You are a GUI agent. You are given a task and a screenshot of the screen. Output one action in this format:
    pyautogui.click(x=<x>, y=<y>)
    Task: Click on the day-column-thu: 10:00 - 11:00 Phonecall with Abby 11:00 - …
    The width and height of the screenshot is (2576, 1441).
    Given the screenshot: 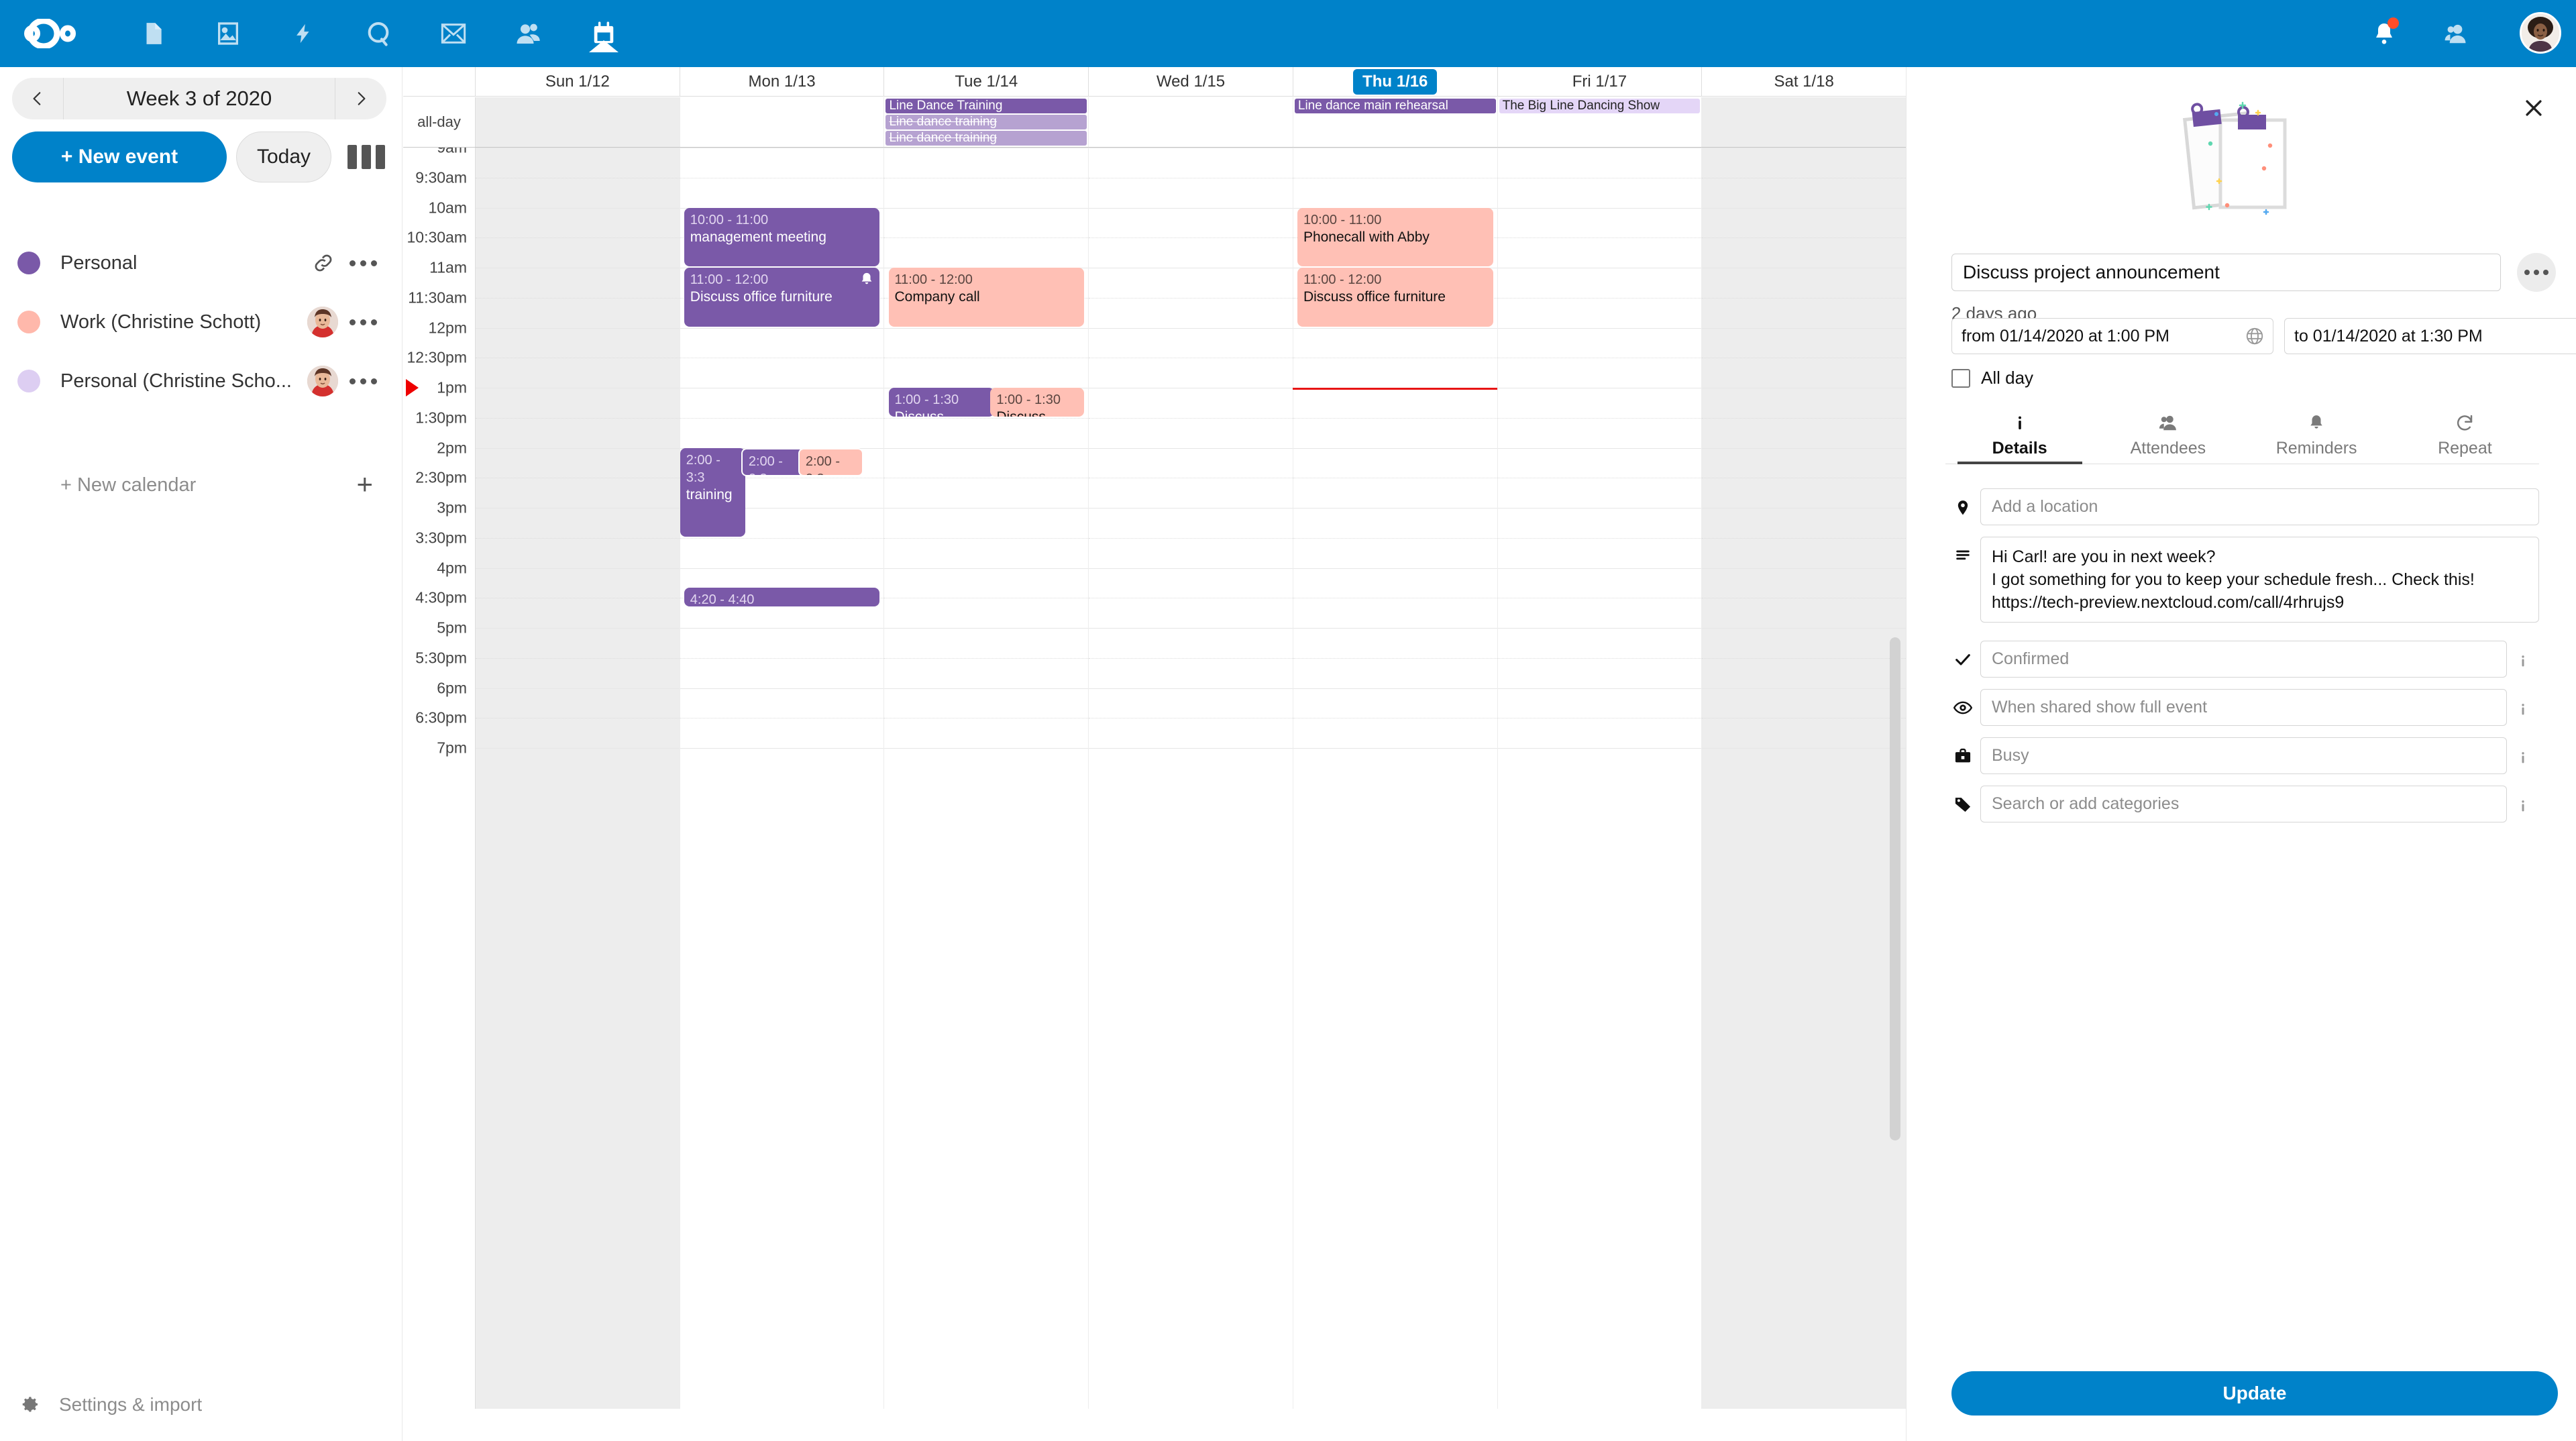 What is the action you would take?
    pyautogui.click(x=1395, y=778)
    